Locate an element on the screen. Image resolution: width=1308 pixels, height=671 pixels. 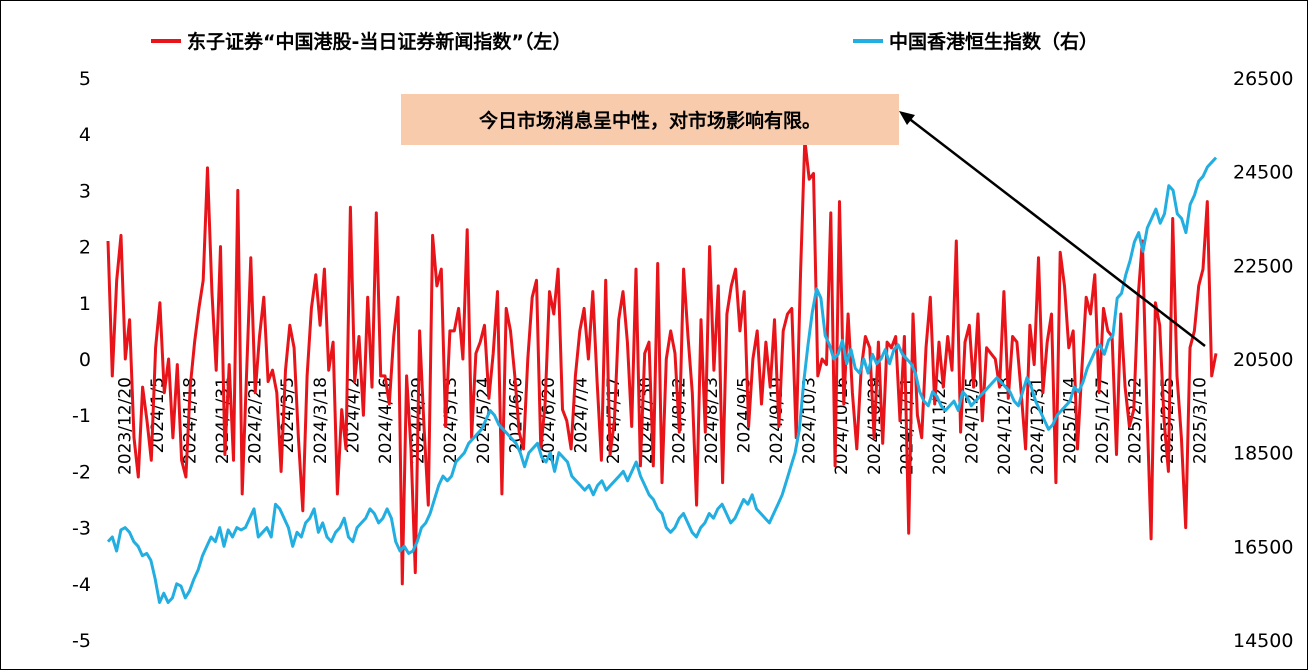
x-tick-label: 2025/2/12 is located at coordinates (1136, 420).